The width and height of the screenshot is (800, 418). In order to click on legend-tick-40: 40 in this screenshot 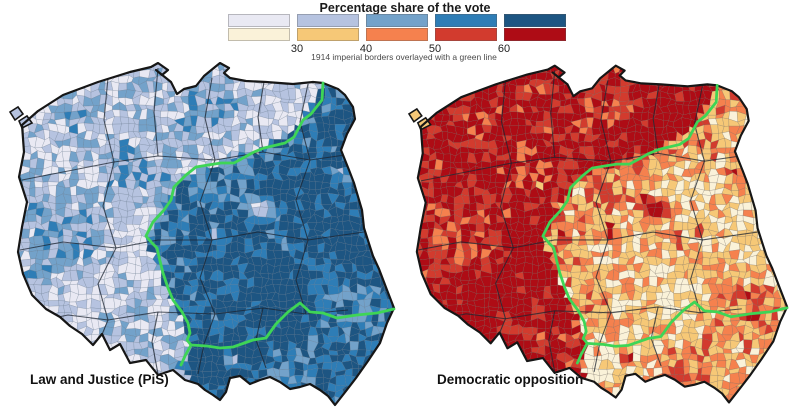, I will do `click(366, 49)`.